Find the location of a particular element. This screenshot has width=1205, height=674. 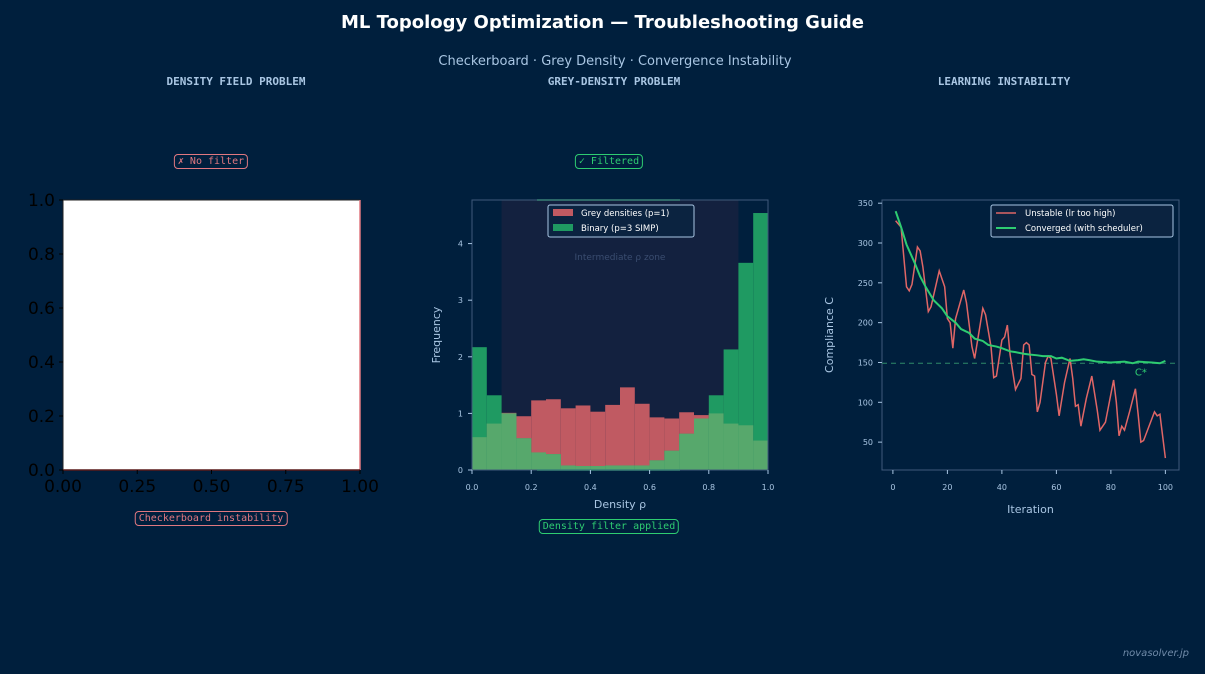

x-tick-label: 0.75 is located at coordinates (286, 487).